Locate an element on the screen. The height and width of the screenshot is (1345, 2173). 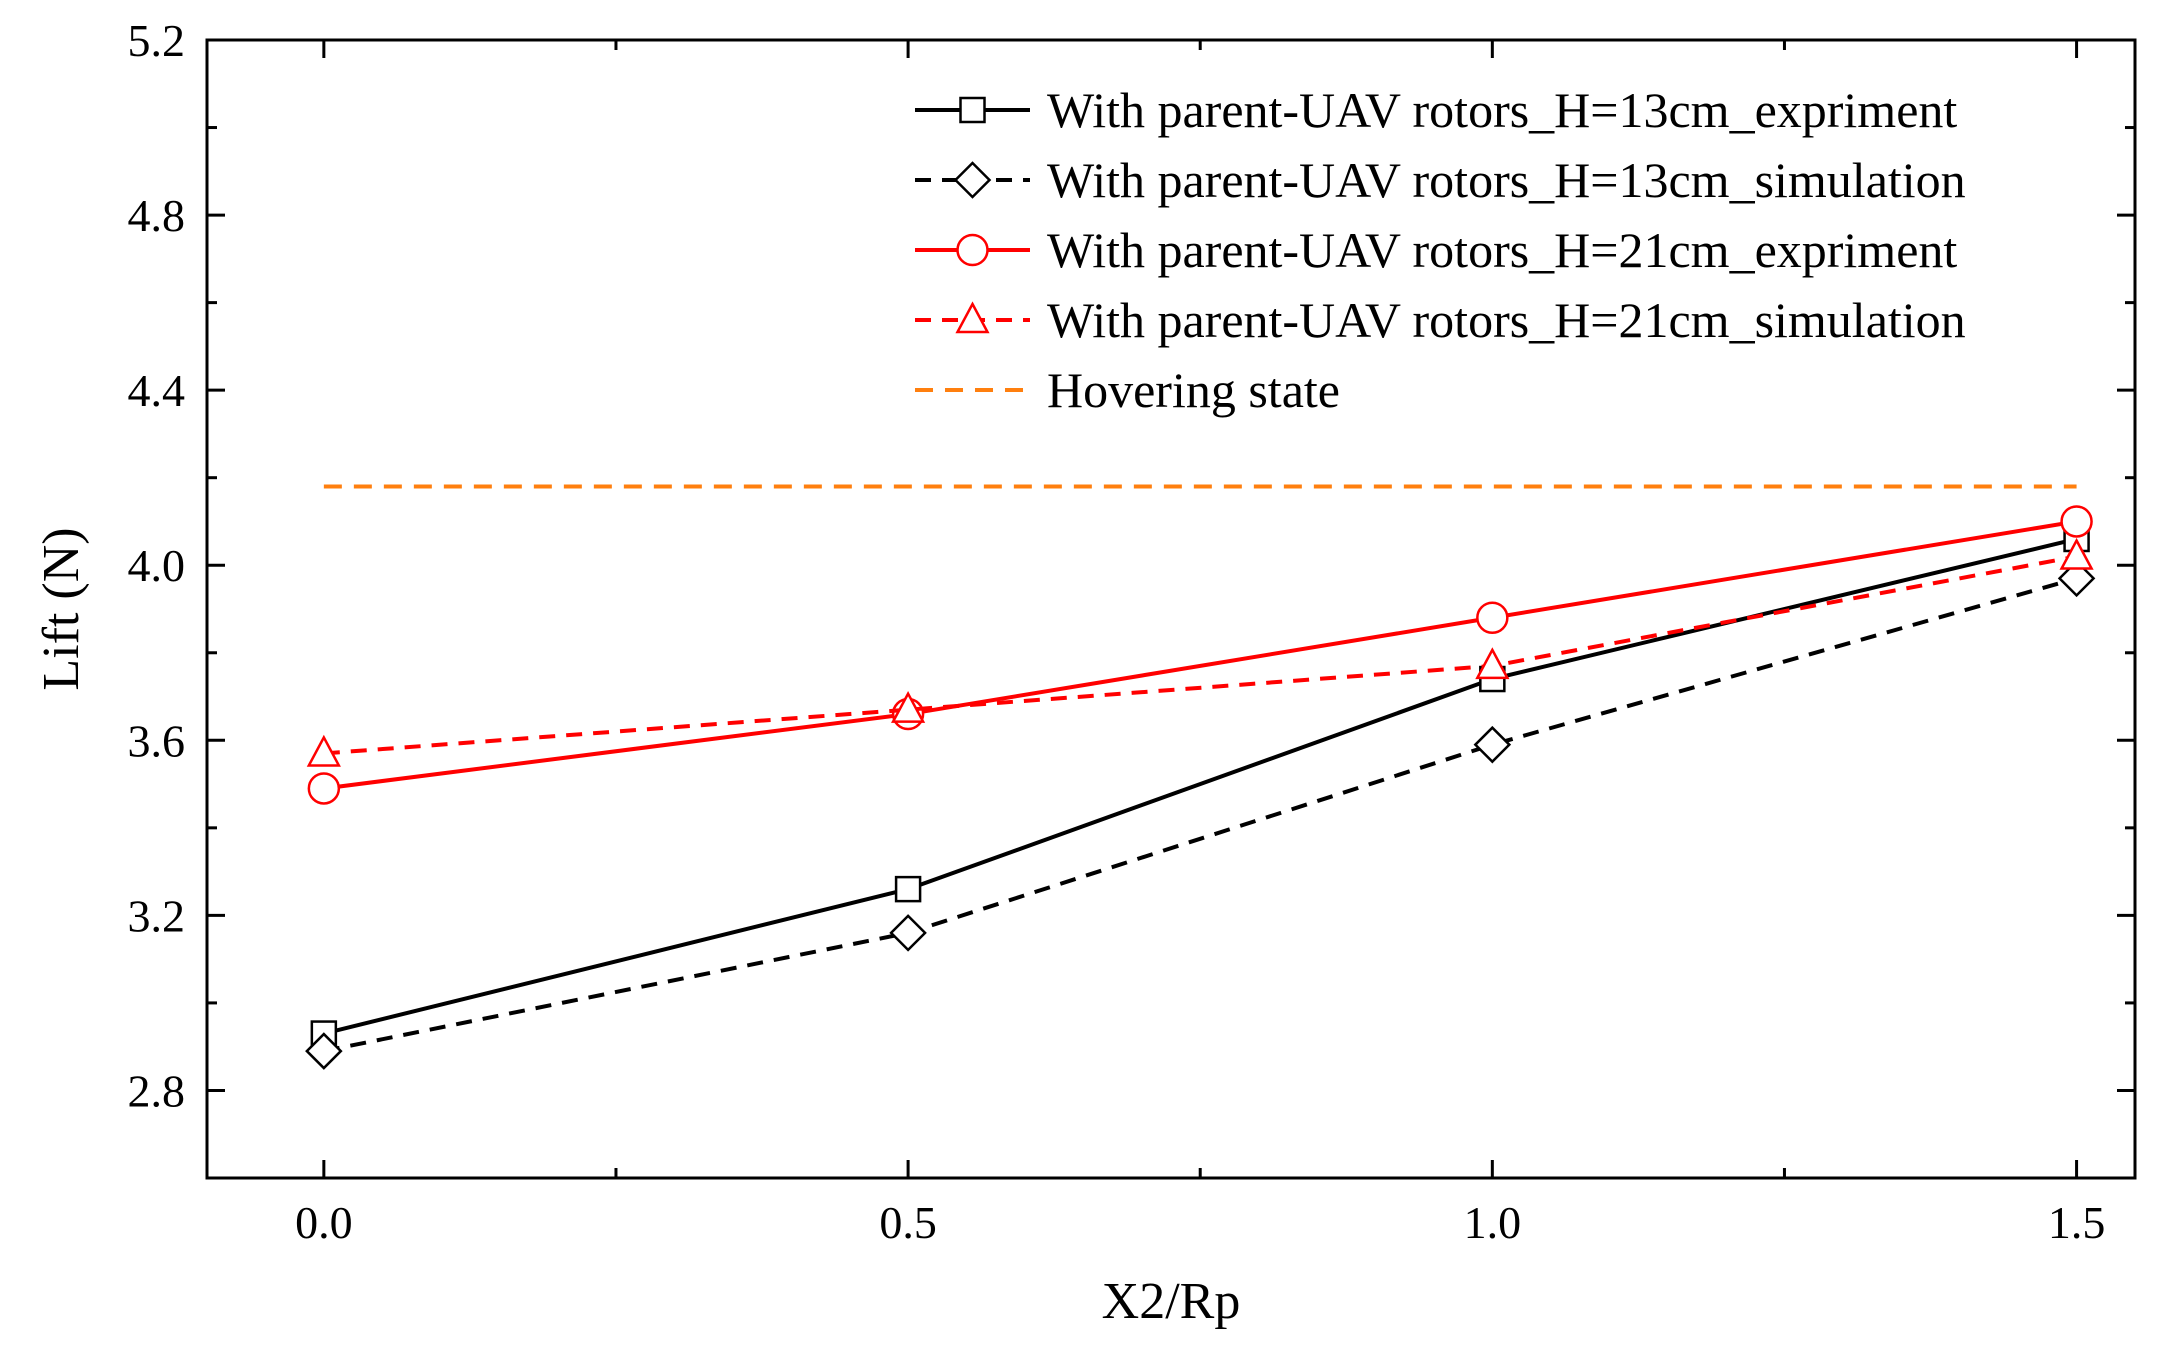
y-tick-label: 3.2 is located at coordinates (157, 915).